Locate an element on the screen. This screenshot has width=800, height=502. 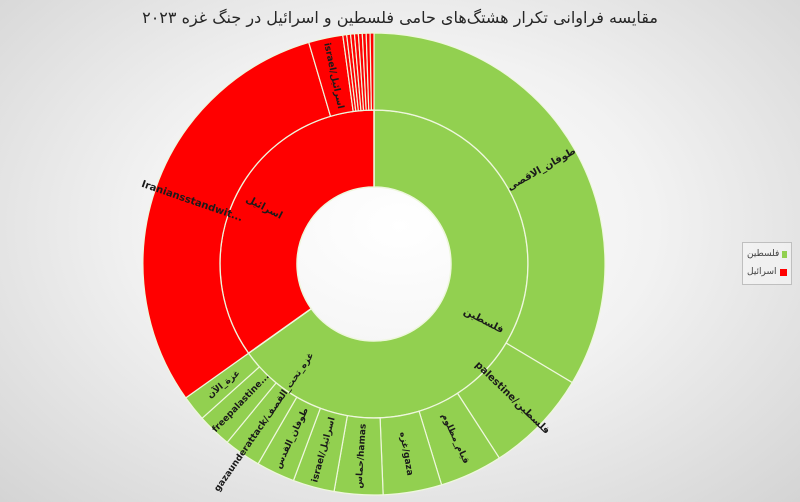
legend-item-palestine: فلسطین is located at coordinates (767, 254).